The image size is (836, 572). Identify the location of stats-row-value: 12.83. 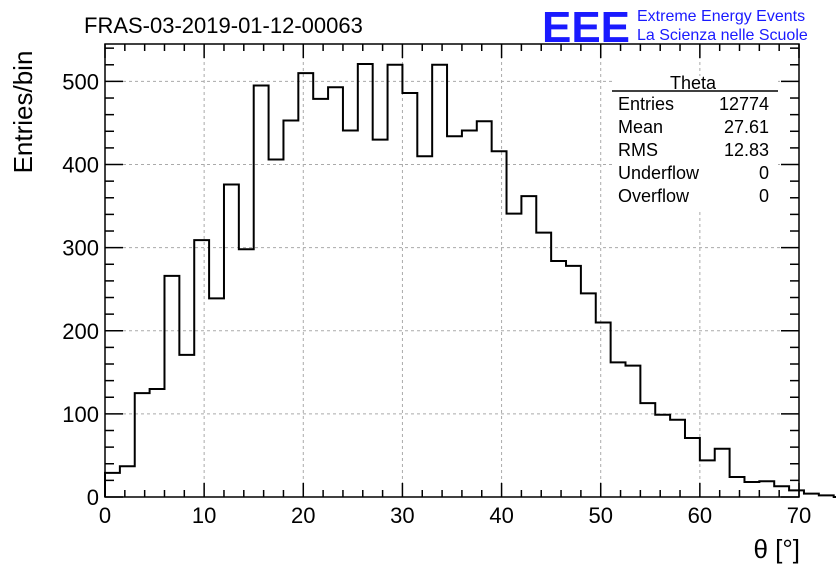
(746, 150).